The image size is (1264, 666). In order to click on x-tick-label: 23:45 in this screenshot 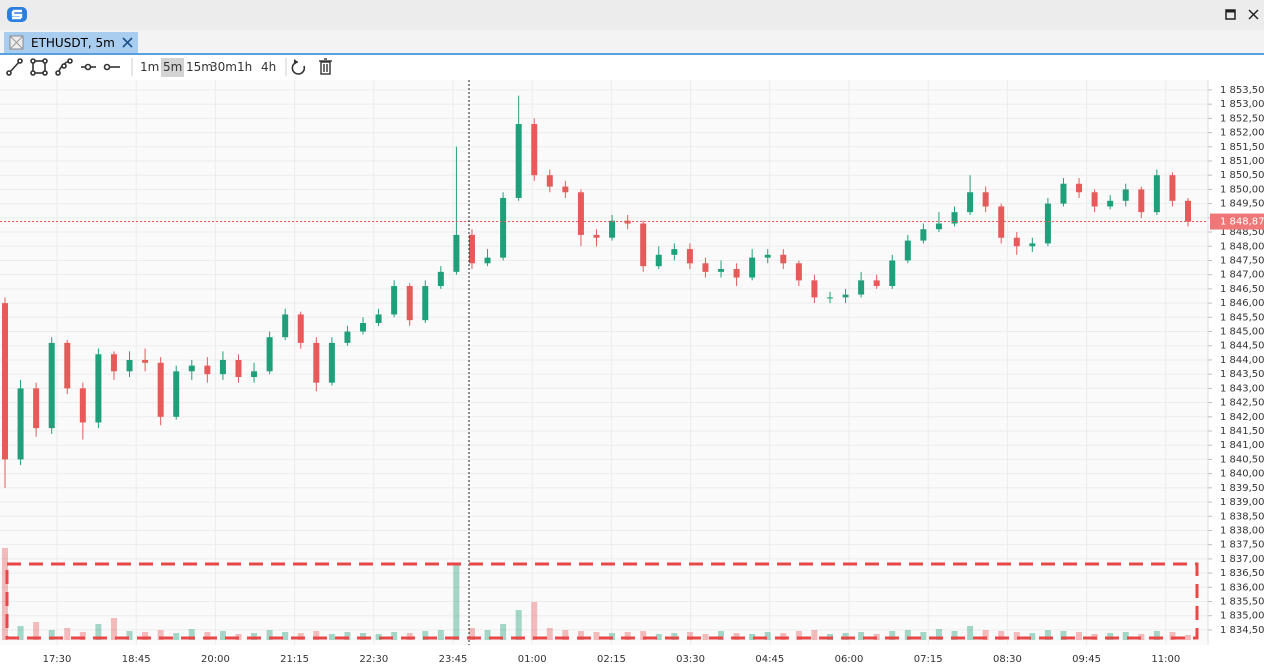, I will do `click(453, 659)`.